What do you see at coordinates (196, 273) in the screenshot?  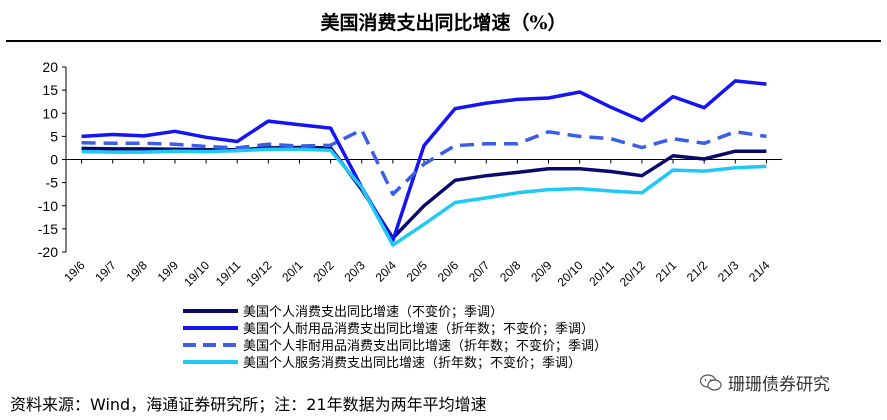 I see `x-tick-label: 19/10` at bounding box center [196, 273].